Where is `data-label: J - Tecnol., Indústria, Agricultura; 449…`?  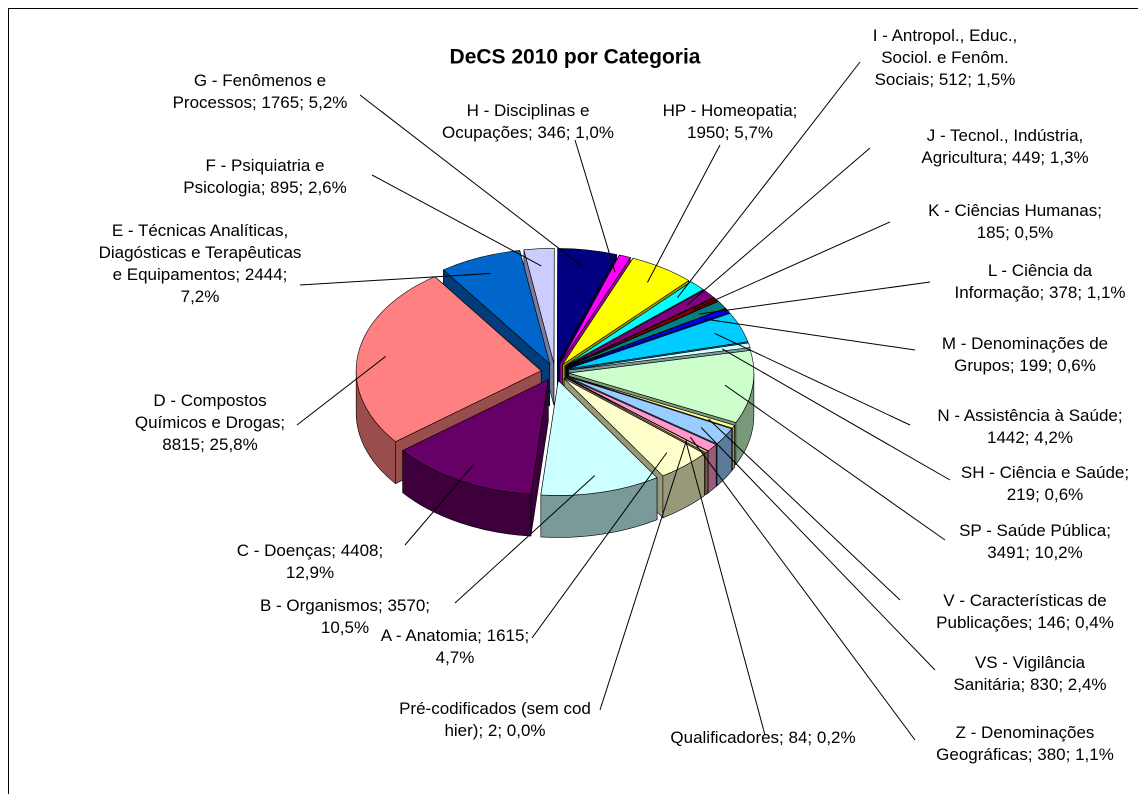
data-label: J - Tecnol., Indústria, Agricultura; 449… is located at coordinates (1005, 146).